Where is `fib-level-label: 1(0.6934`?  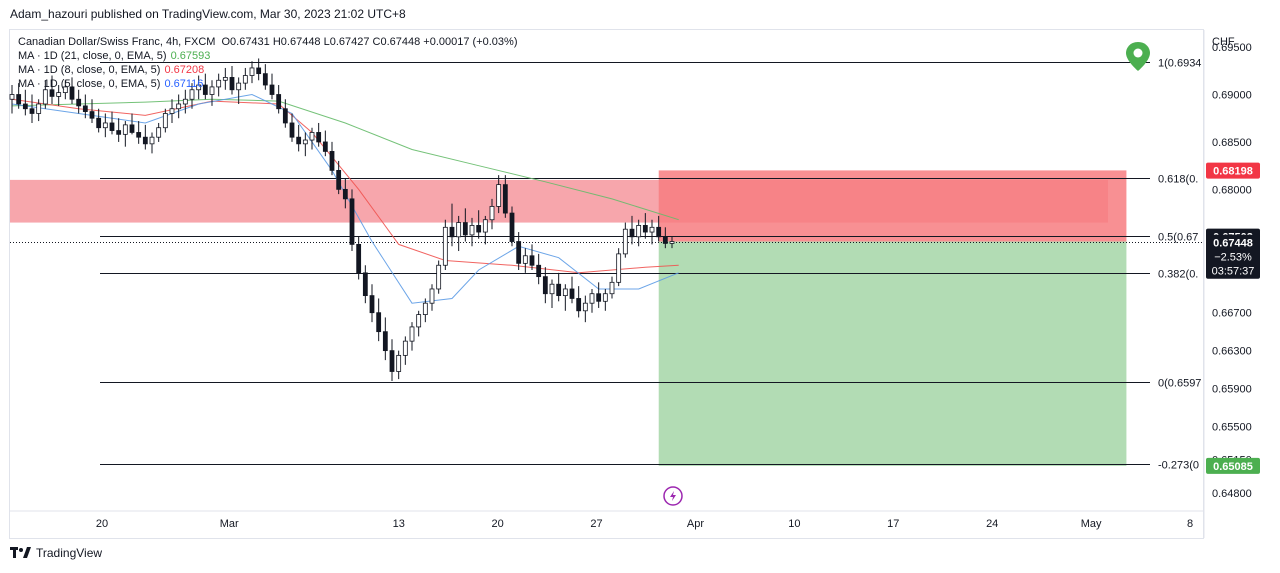 fib-level-label: 1(0.6934 is located at coordinates (1179, 64).